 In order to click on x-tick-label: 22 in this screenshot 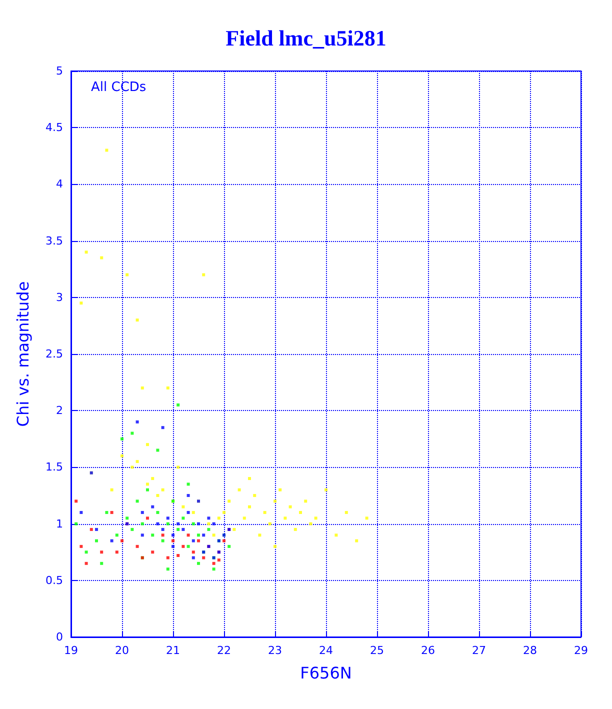, I will do `click(224, 650)`.